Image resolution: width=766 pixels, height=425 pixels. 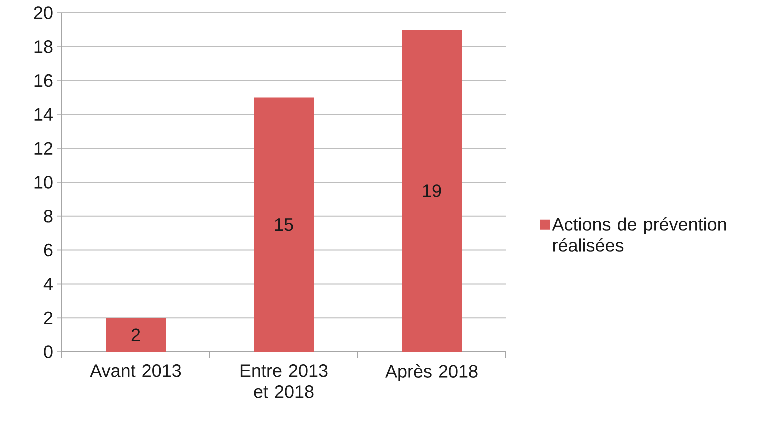 I want to click on data-label: 2, so click(x=136, y=335).